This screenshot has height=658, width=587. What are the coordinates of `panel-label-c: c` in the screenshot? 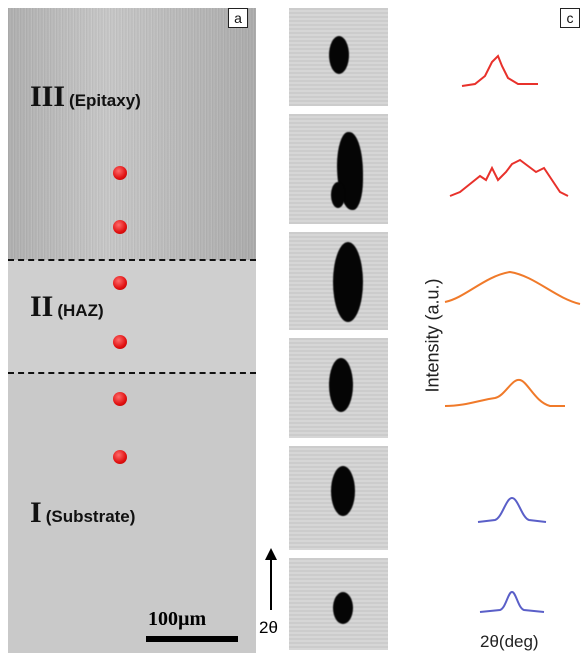 It's located at (570, 18).